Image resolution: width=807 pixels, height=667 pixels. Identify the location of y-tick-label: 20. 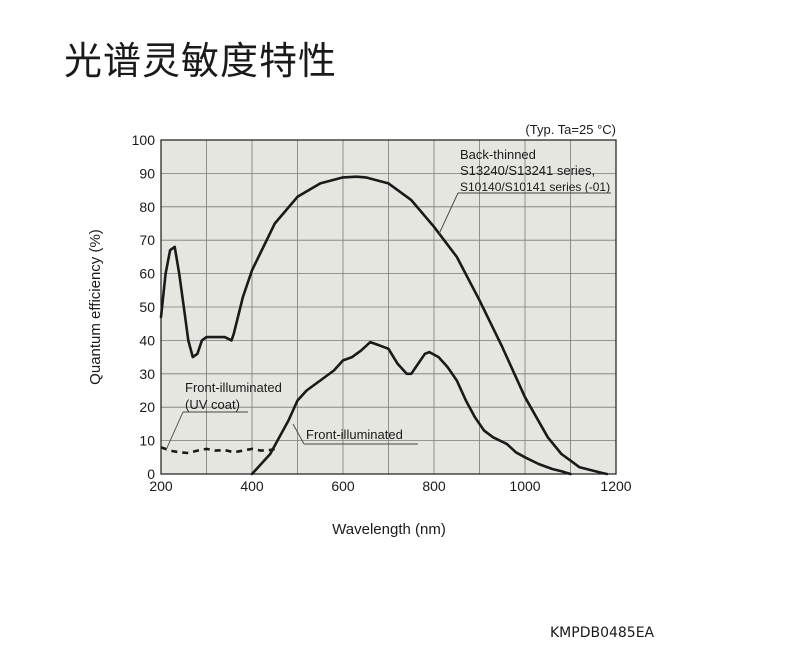
(147, 407).